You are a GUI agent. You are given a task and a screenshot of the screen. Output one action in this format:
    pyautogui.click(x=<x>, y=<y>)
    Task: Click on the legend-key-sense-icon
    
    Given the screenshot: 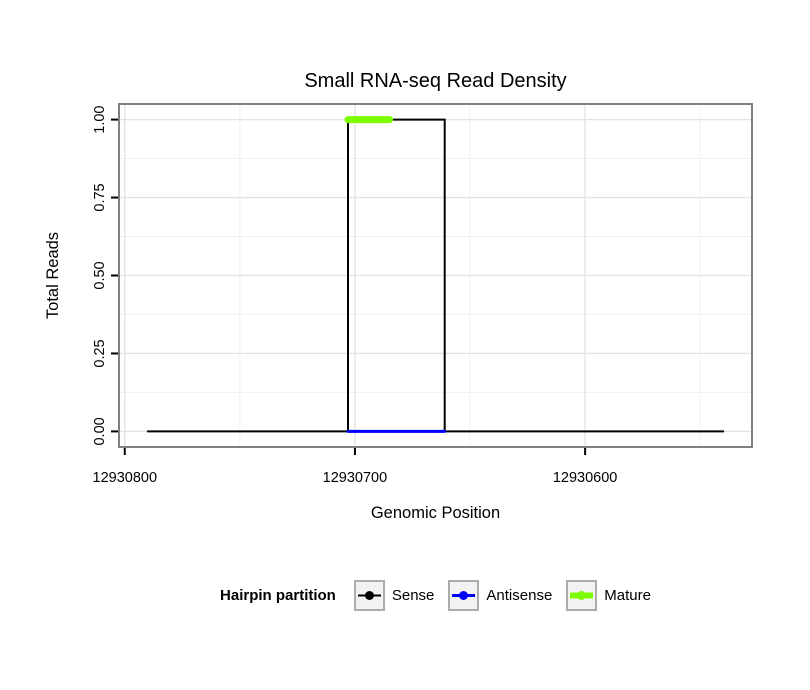 What is the action you would take?
    pyautogui.click(x=369, y=595)
    